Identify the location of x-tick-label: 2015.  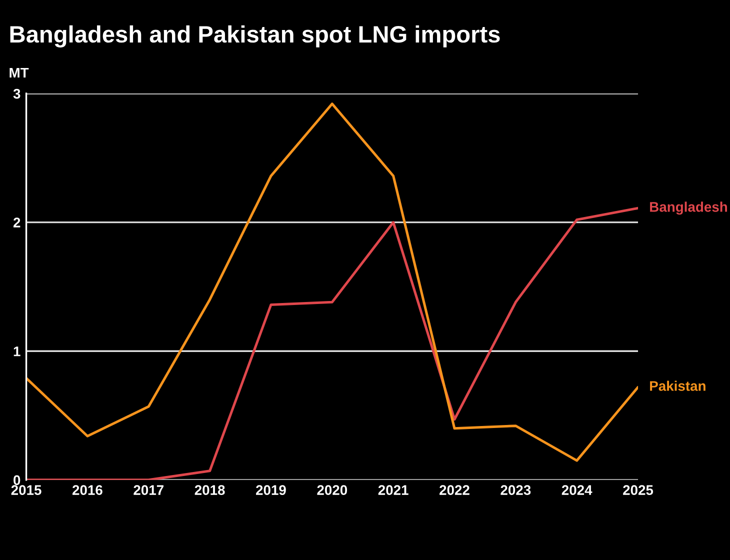
(26, 490).